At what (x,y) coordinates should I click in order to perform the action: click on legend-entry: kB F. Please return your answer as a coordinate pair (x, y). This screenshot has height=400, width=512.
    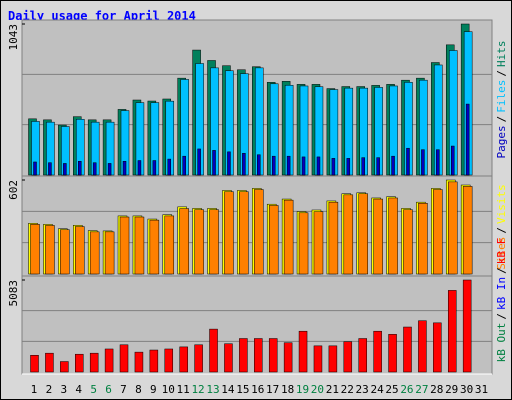
    Looking at the image, I should click on (501, 251).